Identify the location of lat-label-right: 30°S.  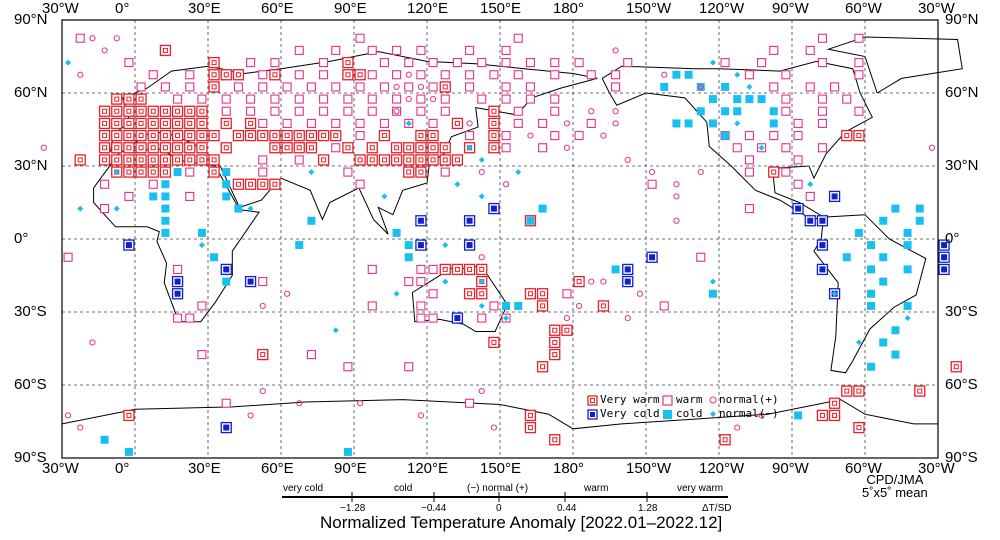
(961, 311).